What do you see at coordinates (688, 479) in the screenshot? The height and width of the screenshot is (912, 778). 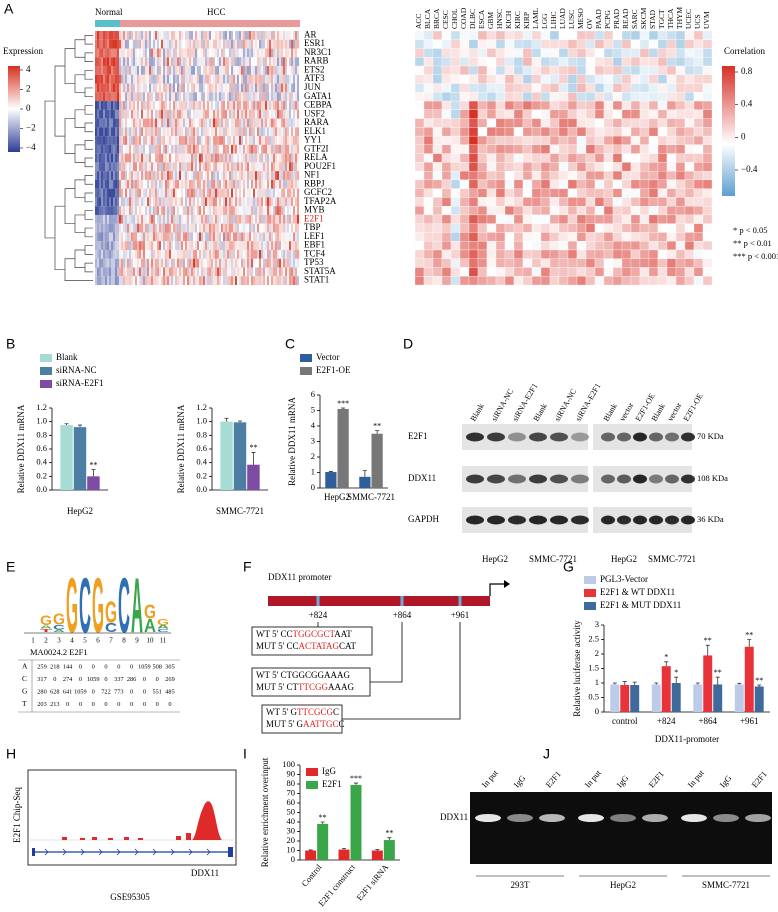 I see `blot-band` at bounding box center [688, 479].